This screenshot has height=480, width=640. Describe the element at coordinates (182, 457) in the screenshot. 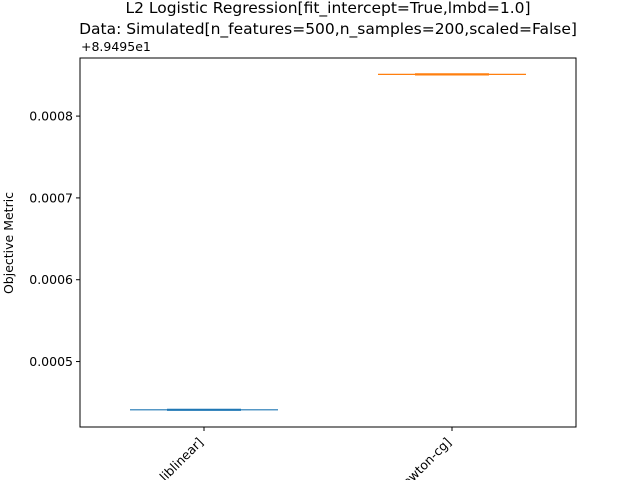

I see `x-tick-label: liblinear]` at that location.